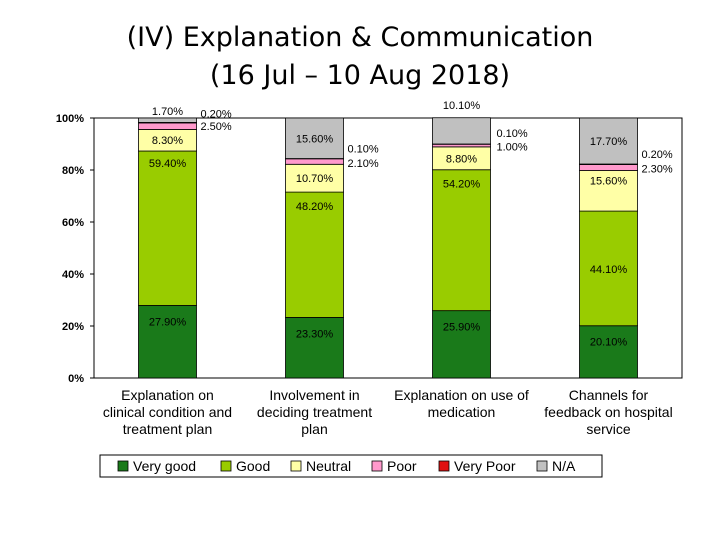 The image size is (720, 540). What do you see at coordinates (485, 466) in the screenshot?
I see `legend-label: Very Poor` at bounding box center [485, 466].